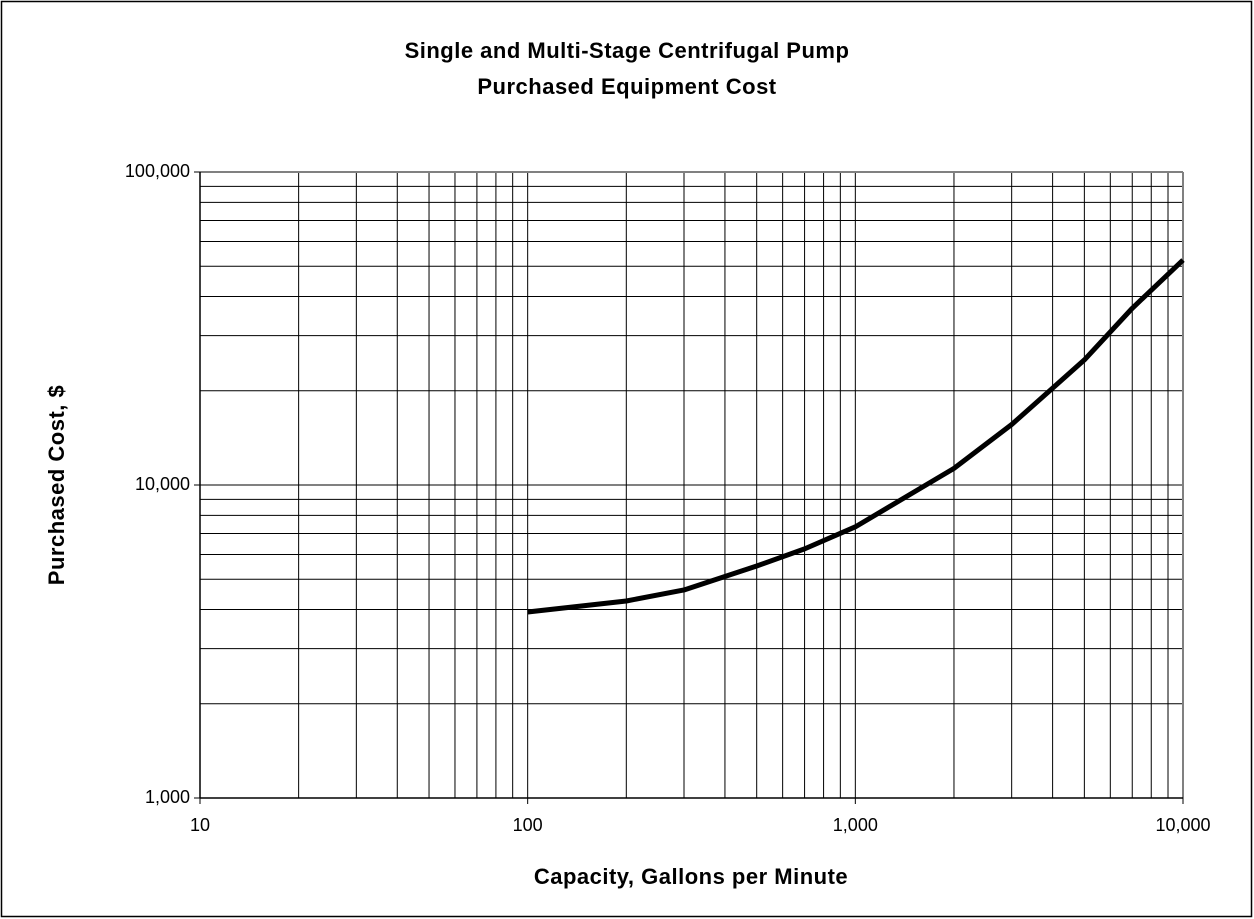 The width and height of the screenshot is (1254, 919). What do you see at coordinates (157, 171) in the screenshot?
I see `y-tick-label: 100,000` at bounding box center [157, 171].